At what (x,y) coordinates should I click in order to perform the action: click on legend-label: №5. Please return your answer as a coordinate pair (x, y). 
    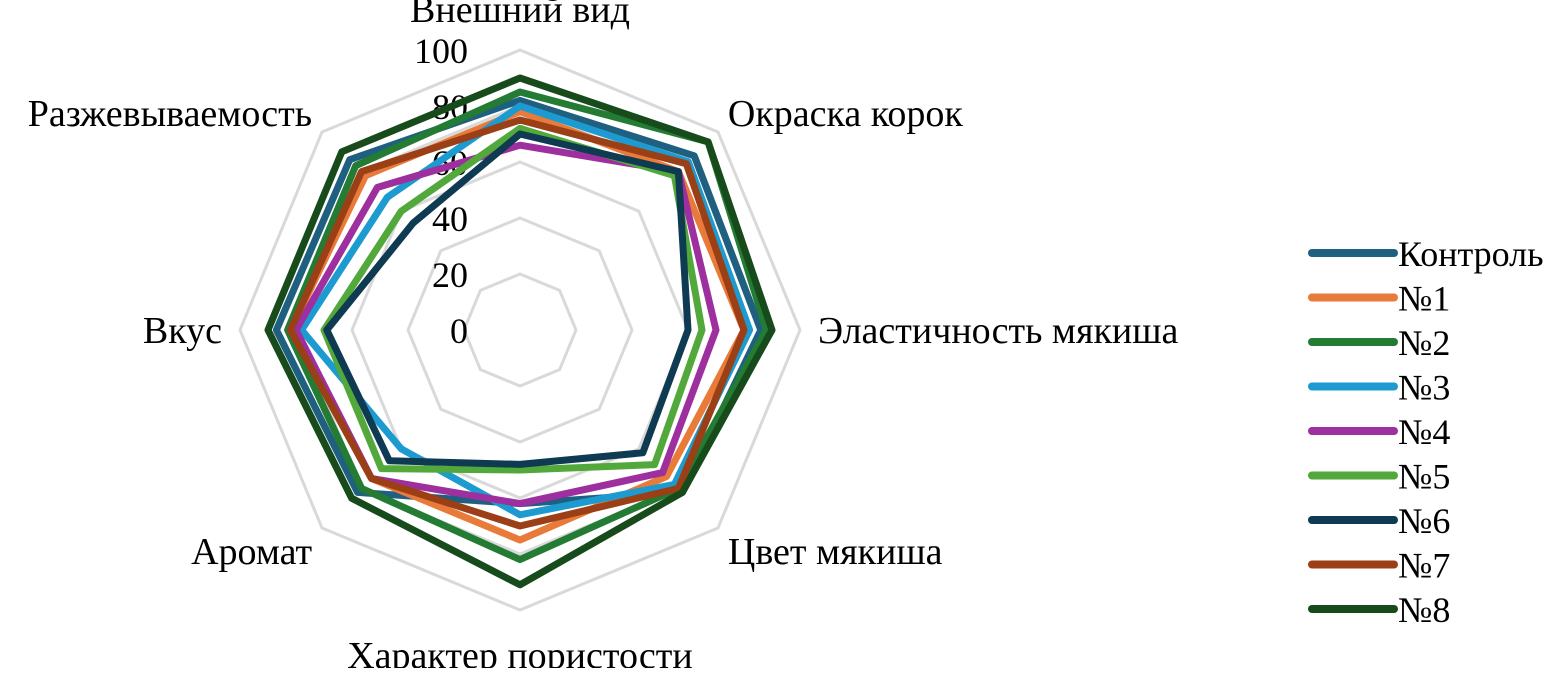
    Looking at the image, I should click on (1424, 477).